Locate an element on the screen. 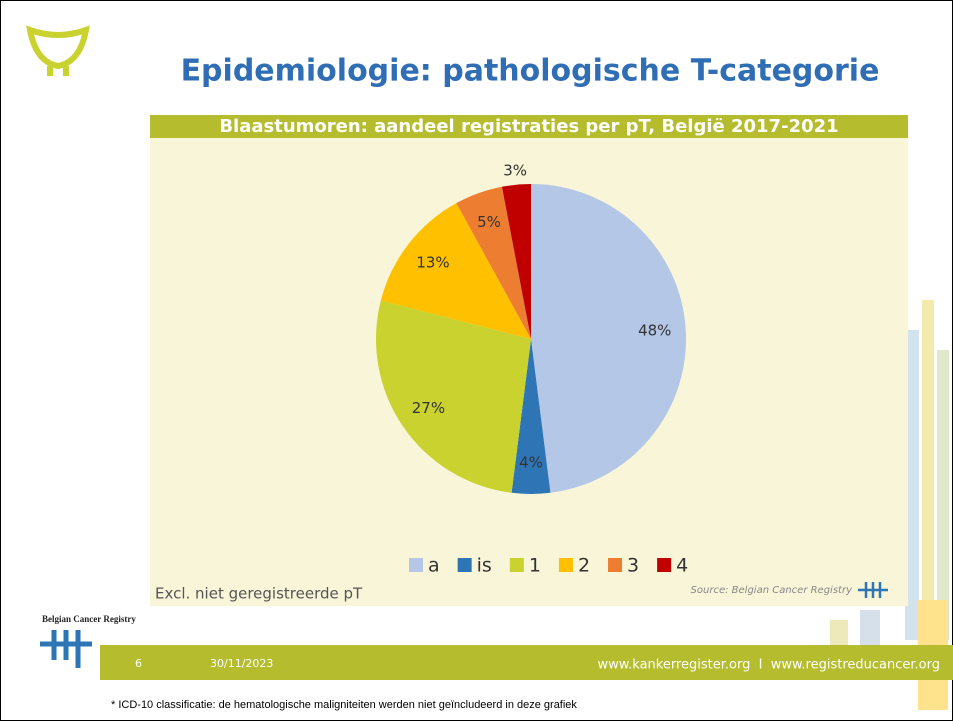 Image resolution: width=953 pixels, height=725 pixels. pie: 48% 4% 27% 13% 5% 3% is located at coordinates (531, 327).